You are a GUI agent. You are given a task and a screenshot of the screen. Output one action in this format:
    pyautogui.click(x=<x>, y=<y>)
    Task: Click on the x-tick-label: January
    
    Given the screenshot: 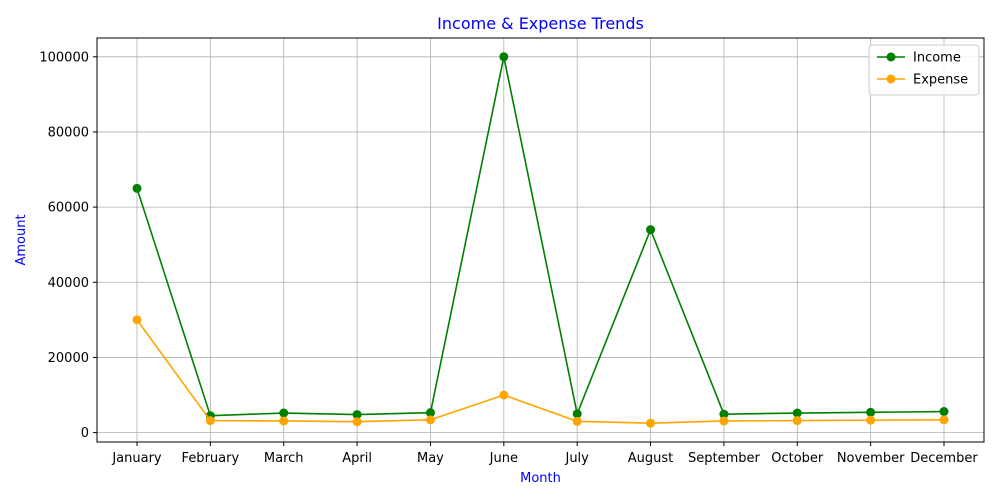 What is the action you would take?
    pyautogui.click(x=136, y=458)
    